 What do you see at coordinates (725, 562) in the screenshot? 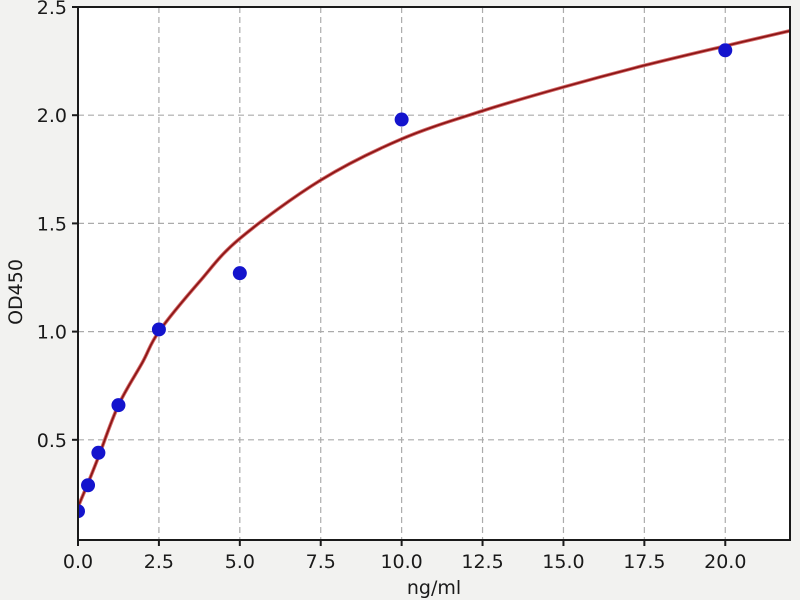
I see `x-tick-label: 20.0` at bounding box center [725, 562].